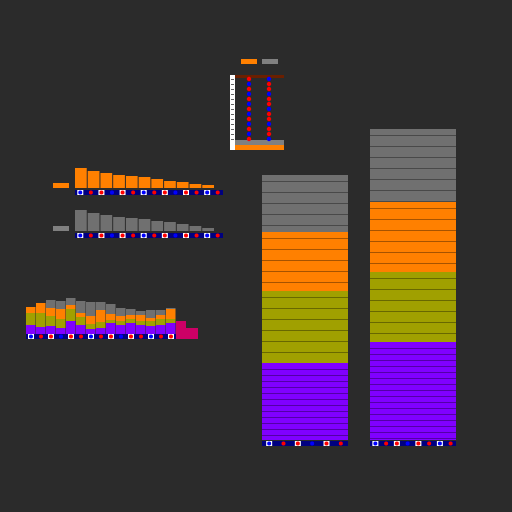  I want to click on accent-bar, so click(181, 330).